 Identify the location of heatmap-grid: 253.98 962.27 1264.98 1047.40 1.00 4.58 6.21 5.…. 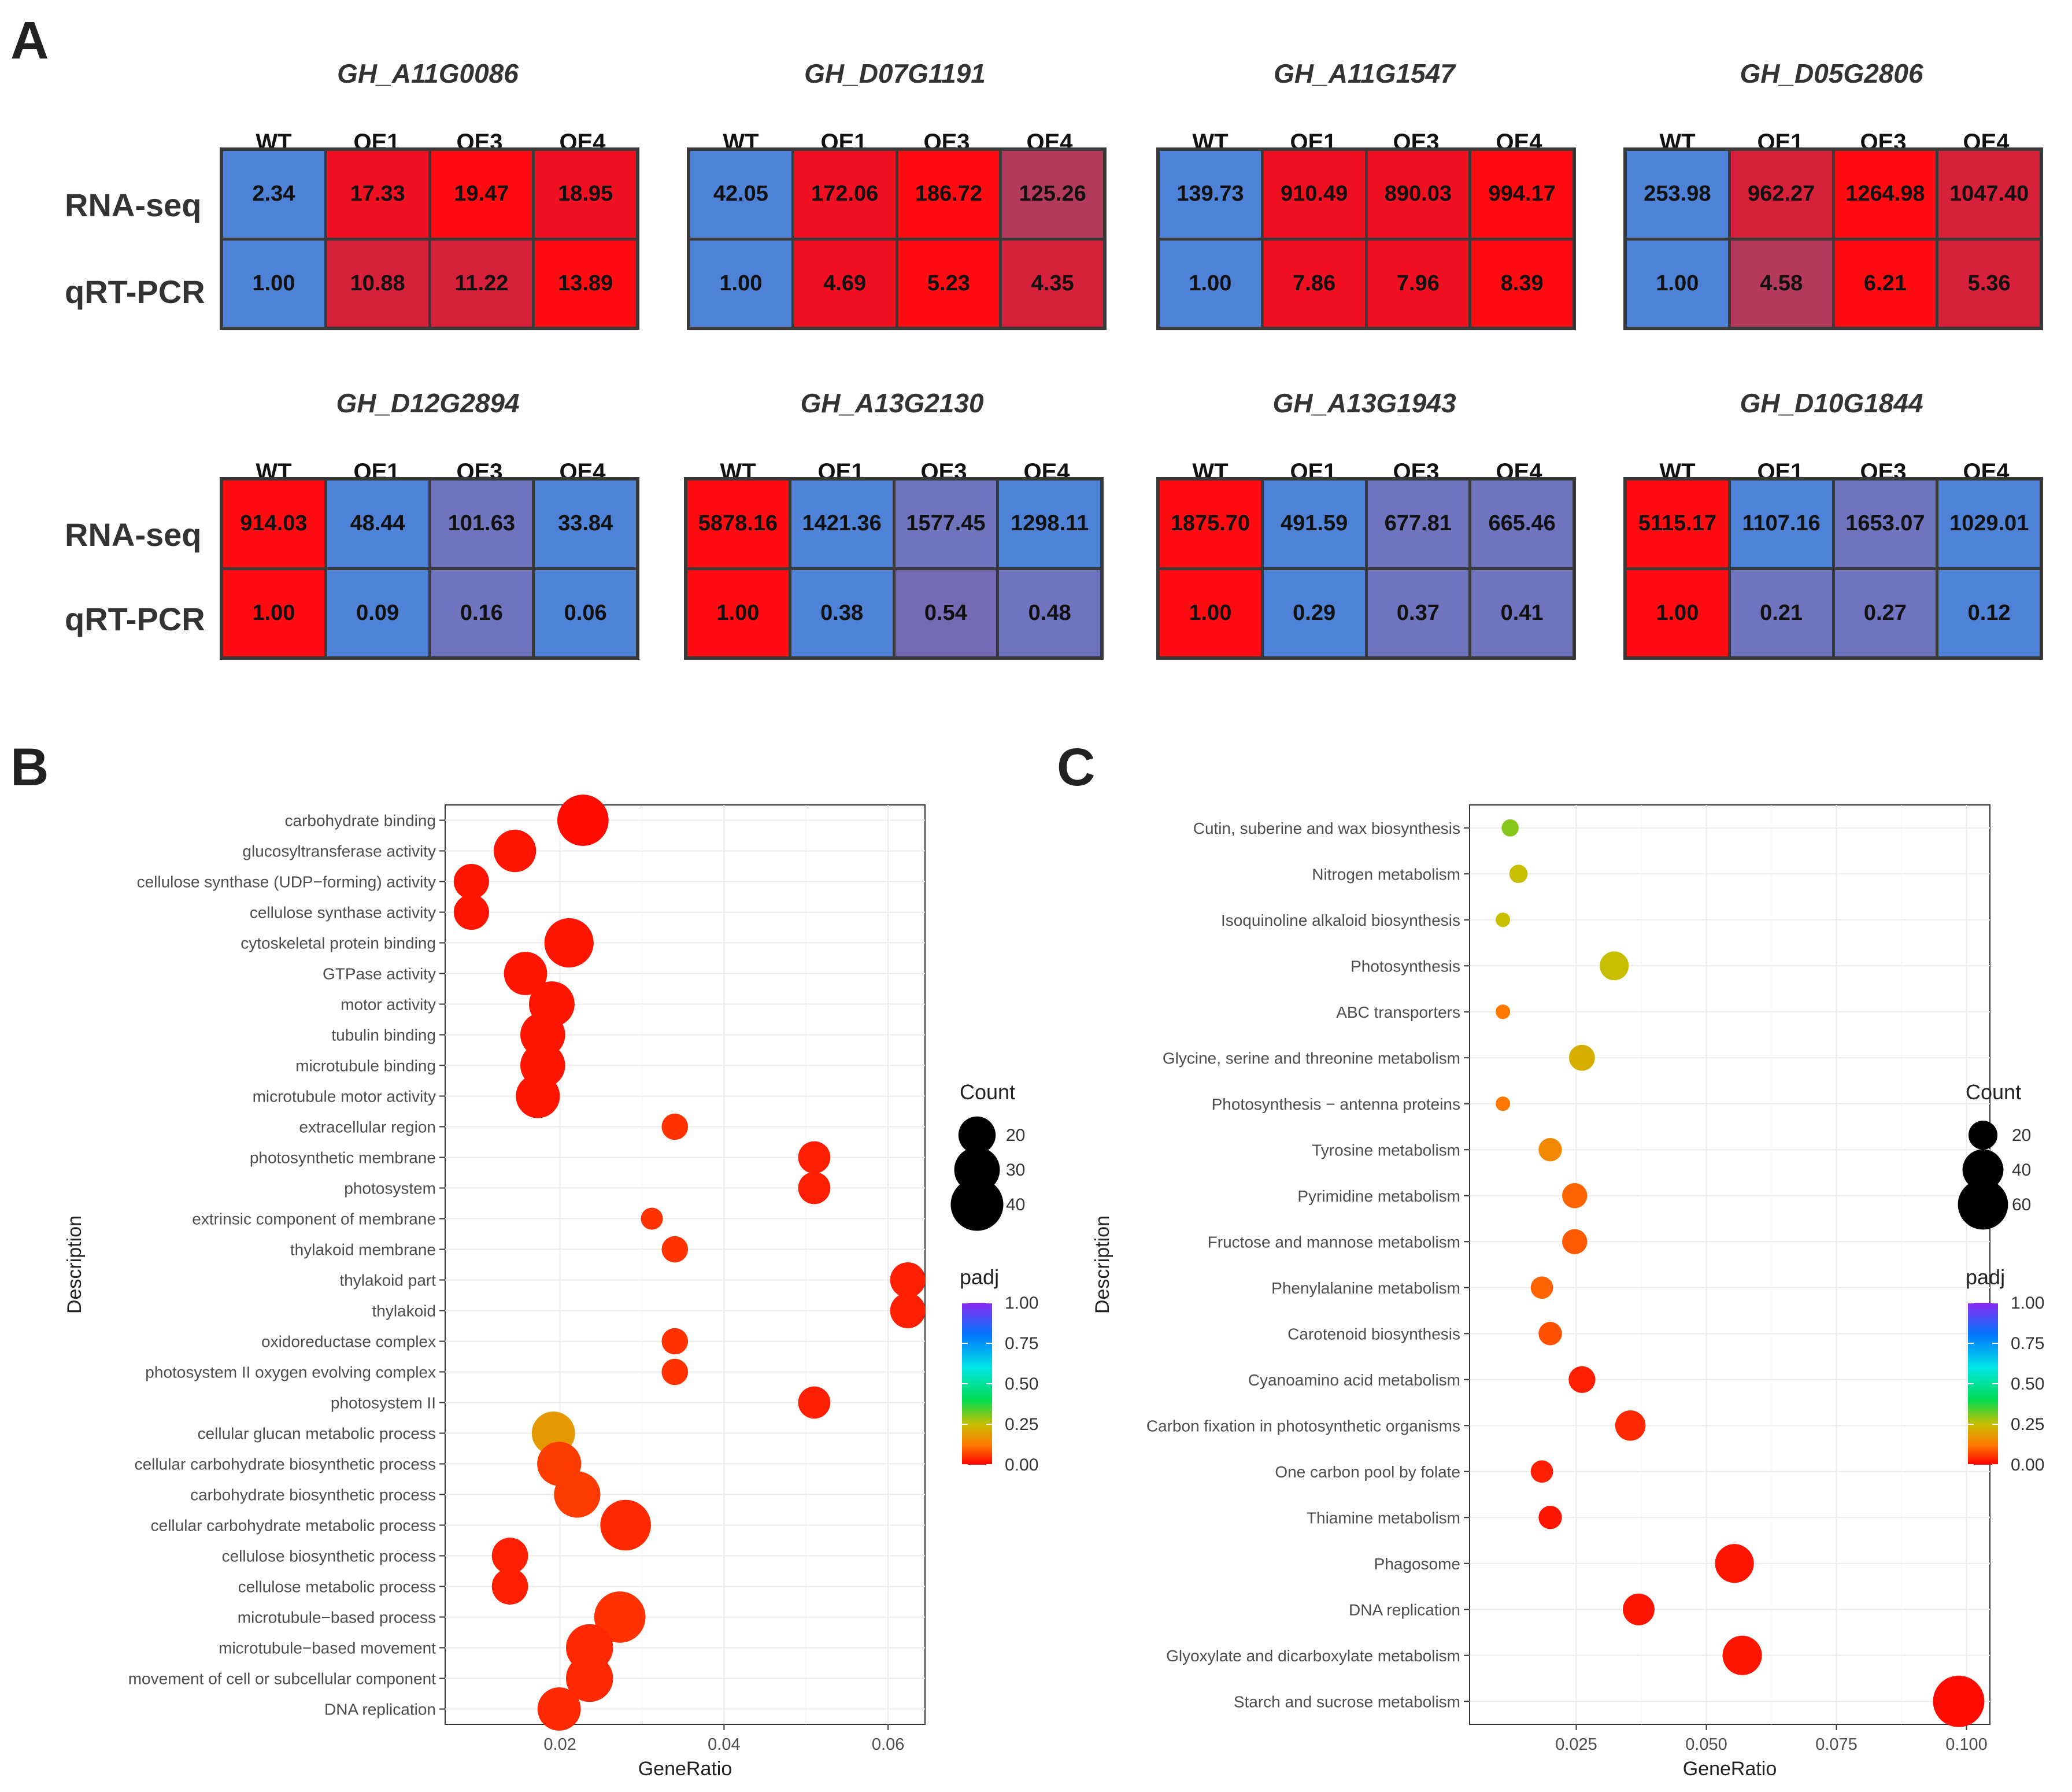
(1833, 238).